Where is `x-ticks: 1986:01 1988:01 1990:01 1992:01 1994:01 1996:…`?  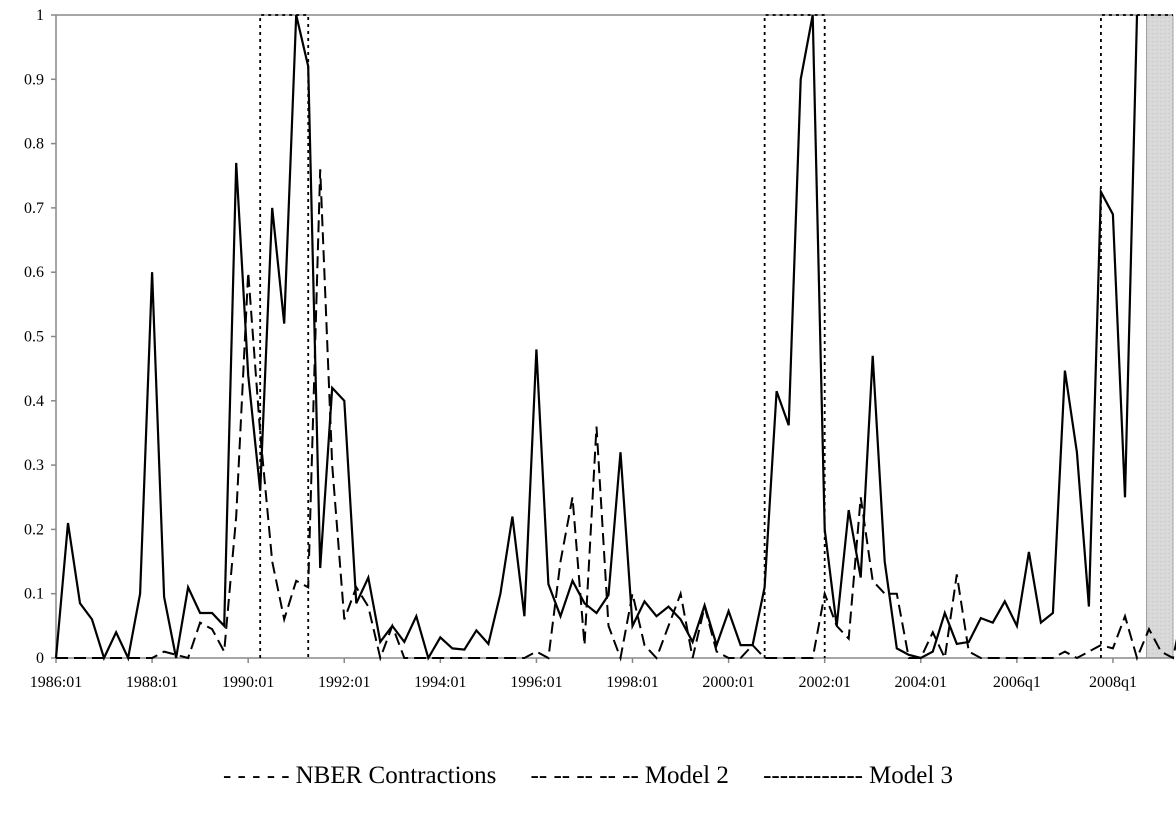
x-ticks: 1986:01 1988:01 1990:01 1992:01 1994:01 1996:… is located at coordinates (583, 674).